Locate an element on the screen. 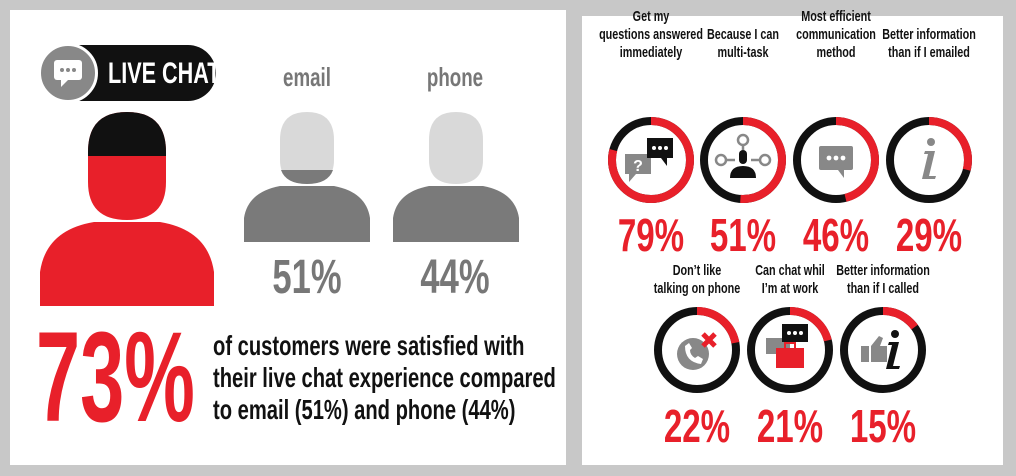  reason-label: Better information than if I emailed is located at coordinates (929, 44).